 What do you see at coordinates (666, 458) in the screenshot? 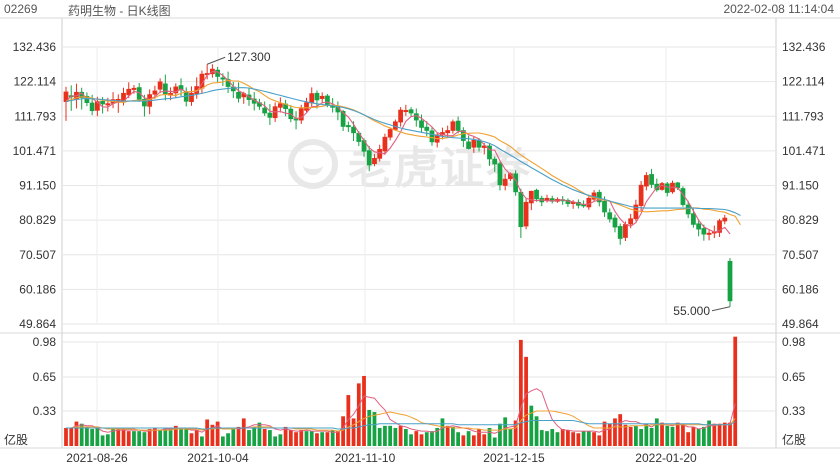
I see `x-axis-label: 2022-01-20` at bounding box center [666, 458].